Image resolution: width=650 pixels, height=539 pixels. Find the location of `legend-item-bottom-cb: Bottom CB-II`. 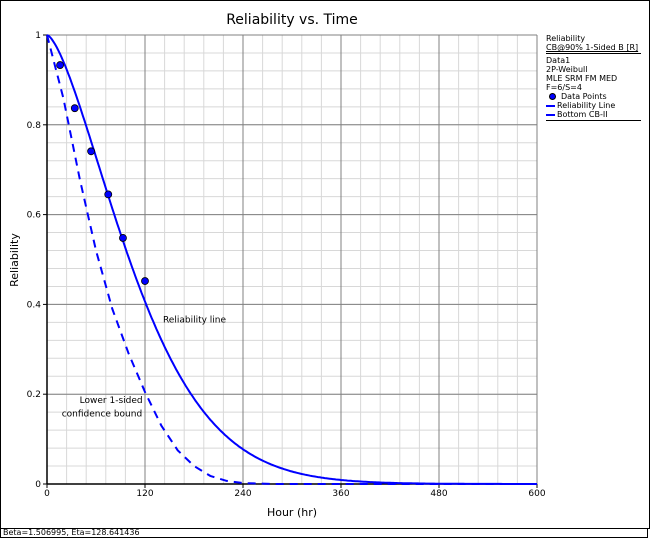

legend-item-bottom-cb: Bottom CB-II is located at coordinates (593, 114).